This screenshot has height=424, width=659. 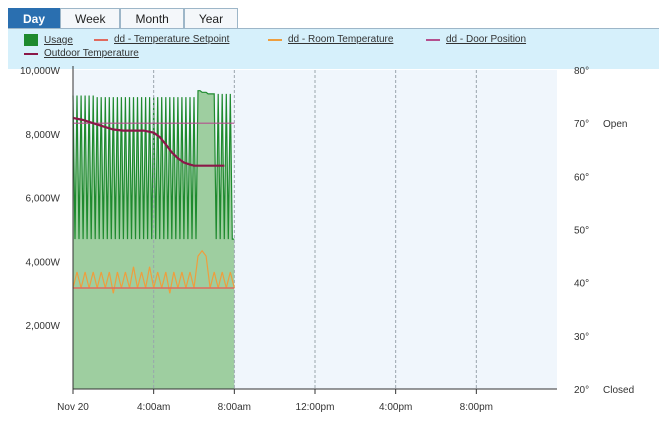 I want to click on y-right-tick-label: 20°, so click(x=581, y=390).